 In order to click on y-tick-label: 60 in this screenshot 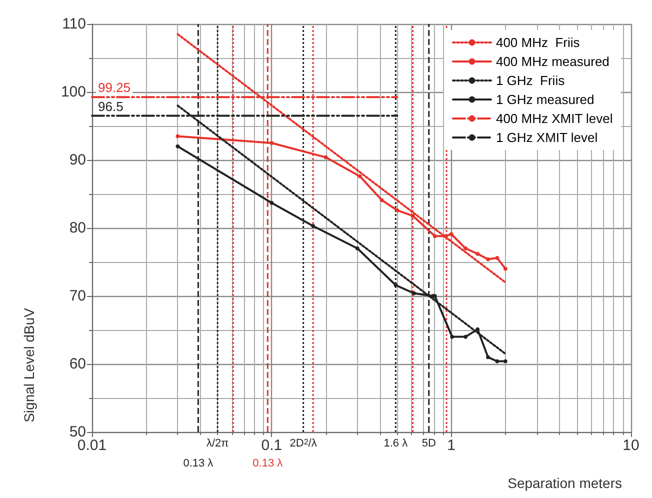, I will do `click(77, 364)`.